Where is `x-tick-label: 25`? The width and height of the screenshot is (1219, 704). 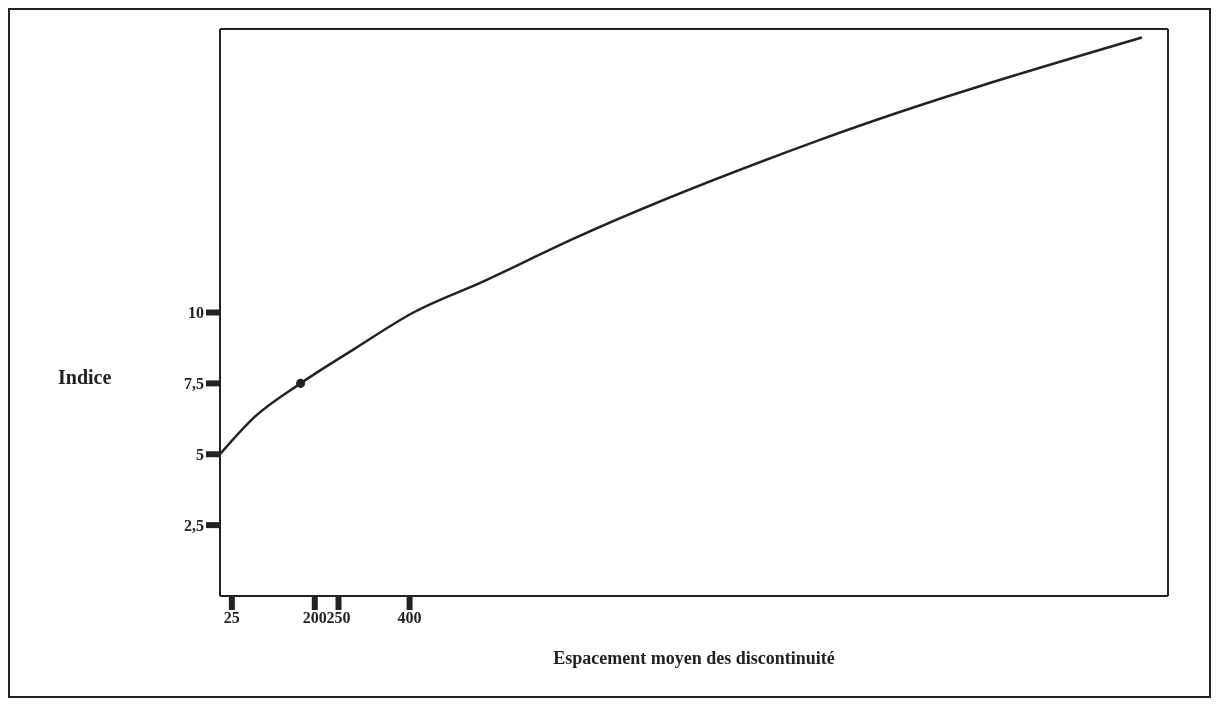
x-tick-label: 25 is located at coordinates (231, 618).